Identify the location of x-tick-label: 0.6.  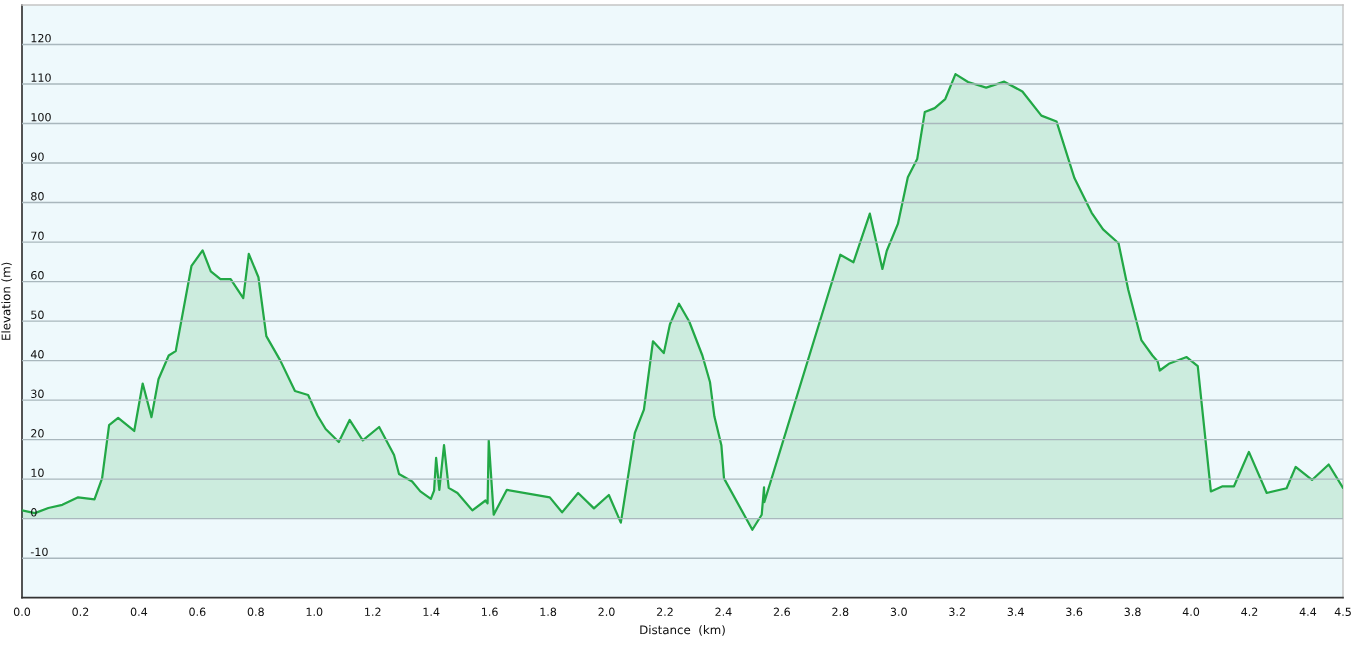
(197, 612).